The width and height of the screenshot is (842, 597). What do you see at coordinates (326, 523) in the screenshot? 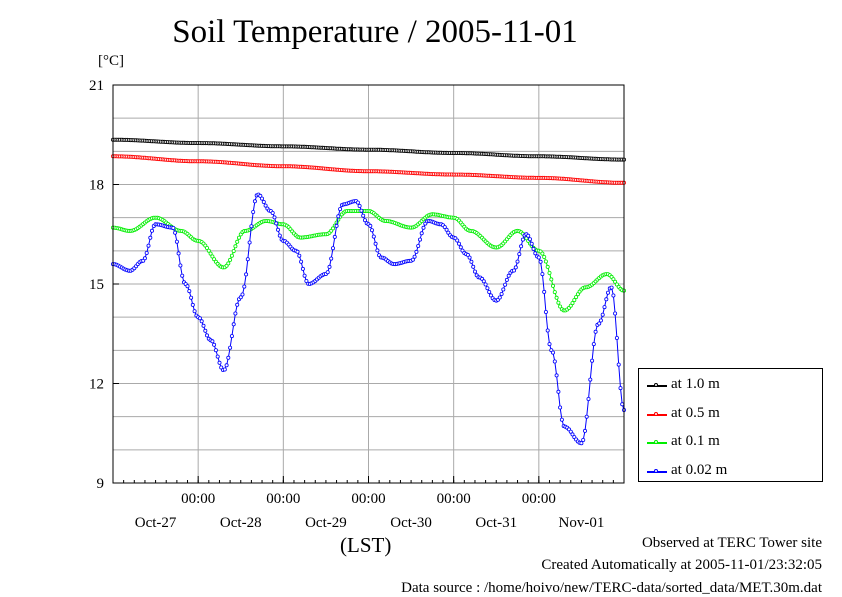
I see `x-date-label: Oct-29` at bounding box center [326, 523].